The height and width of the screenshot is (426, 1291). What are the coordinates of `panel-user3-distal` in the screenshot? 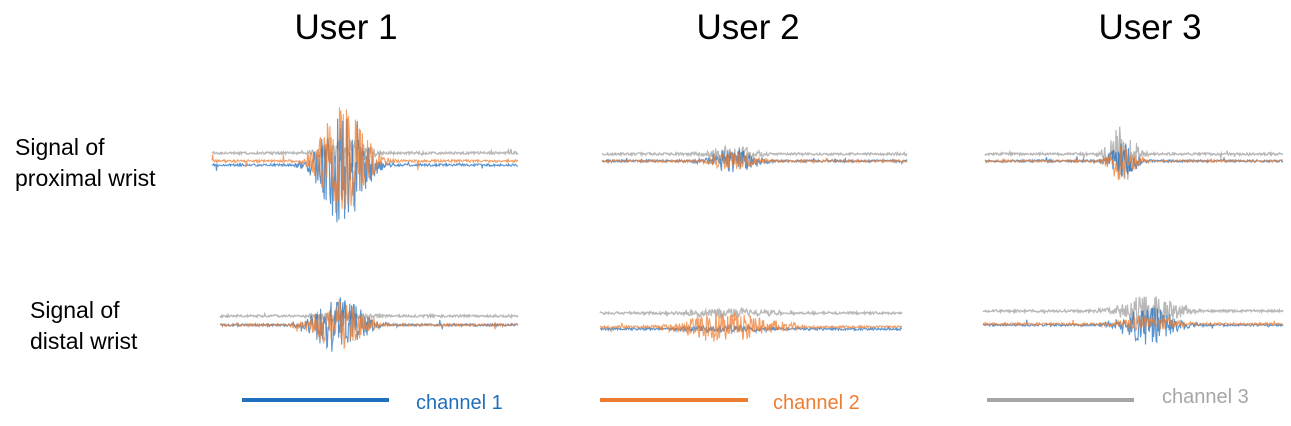 It's located at (1133, 325).